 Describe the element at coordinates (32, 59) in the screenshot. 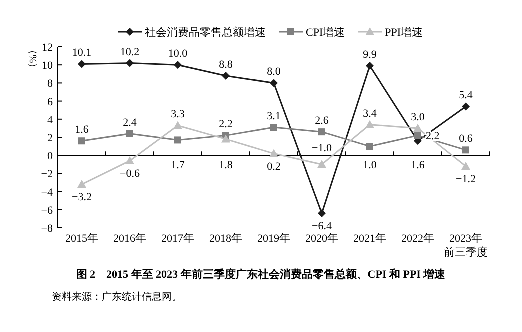

I see `y-axis-title: （%）` at that location.